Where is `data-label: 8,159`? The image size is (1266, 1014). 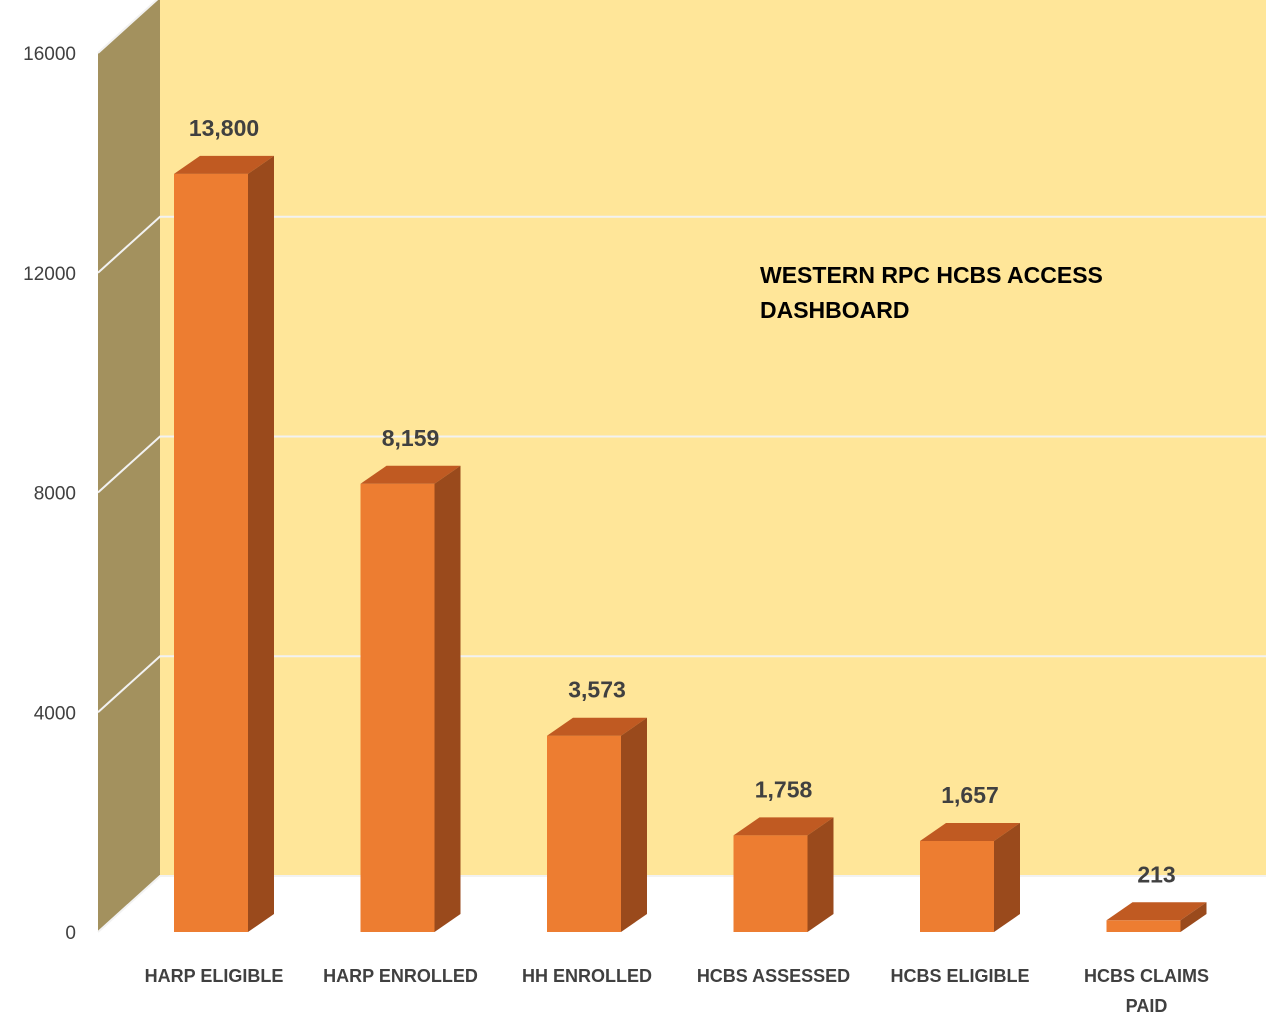 data-label: 8,159 is located at coordinates (411, 438).